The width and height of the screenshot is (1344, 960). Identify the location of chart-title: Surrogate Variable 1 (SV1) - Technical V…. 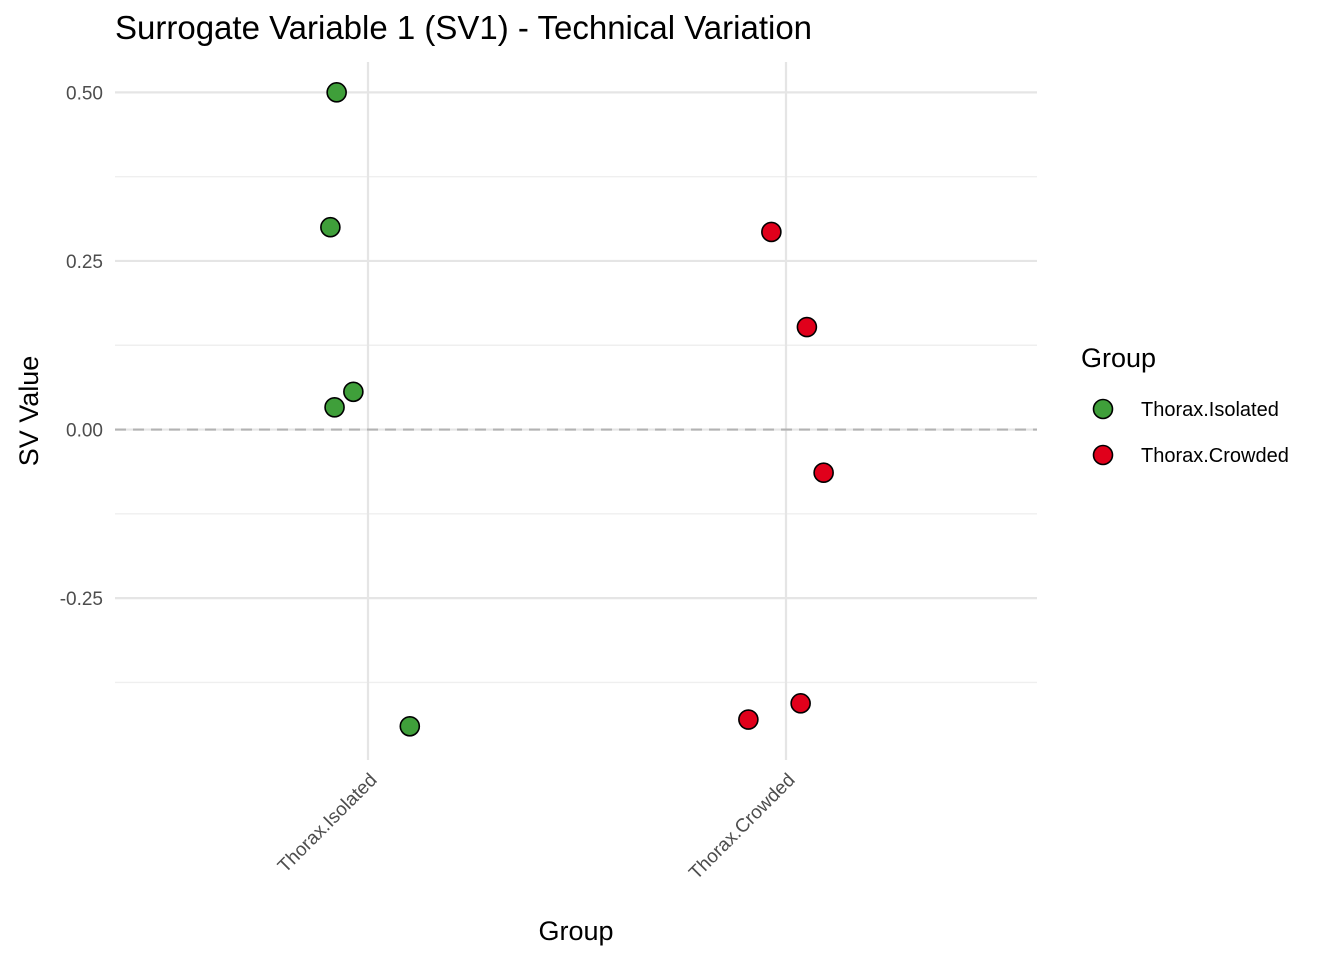
(463, 27).